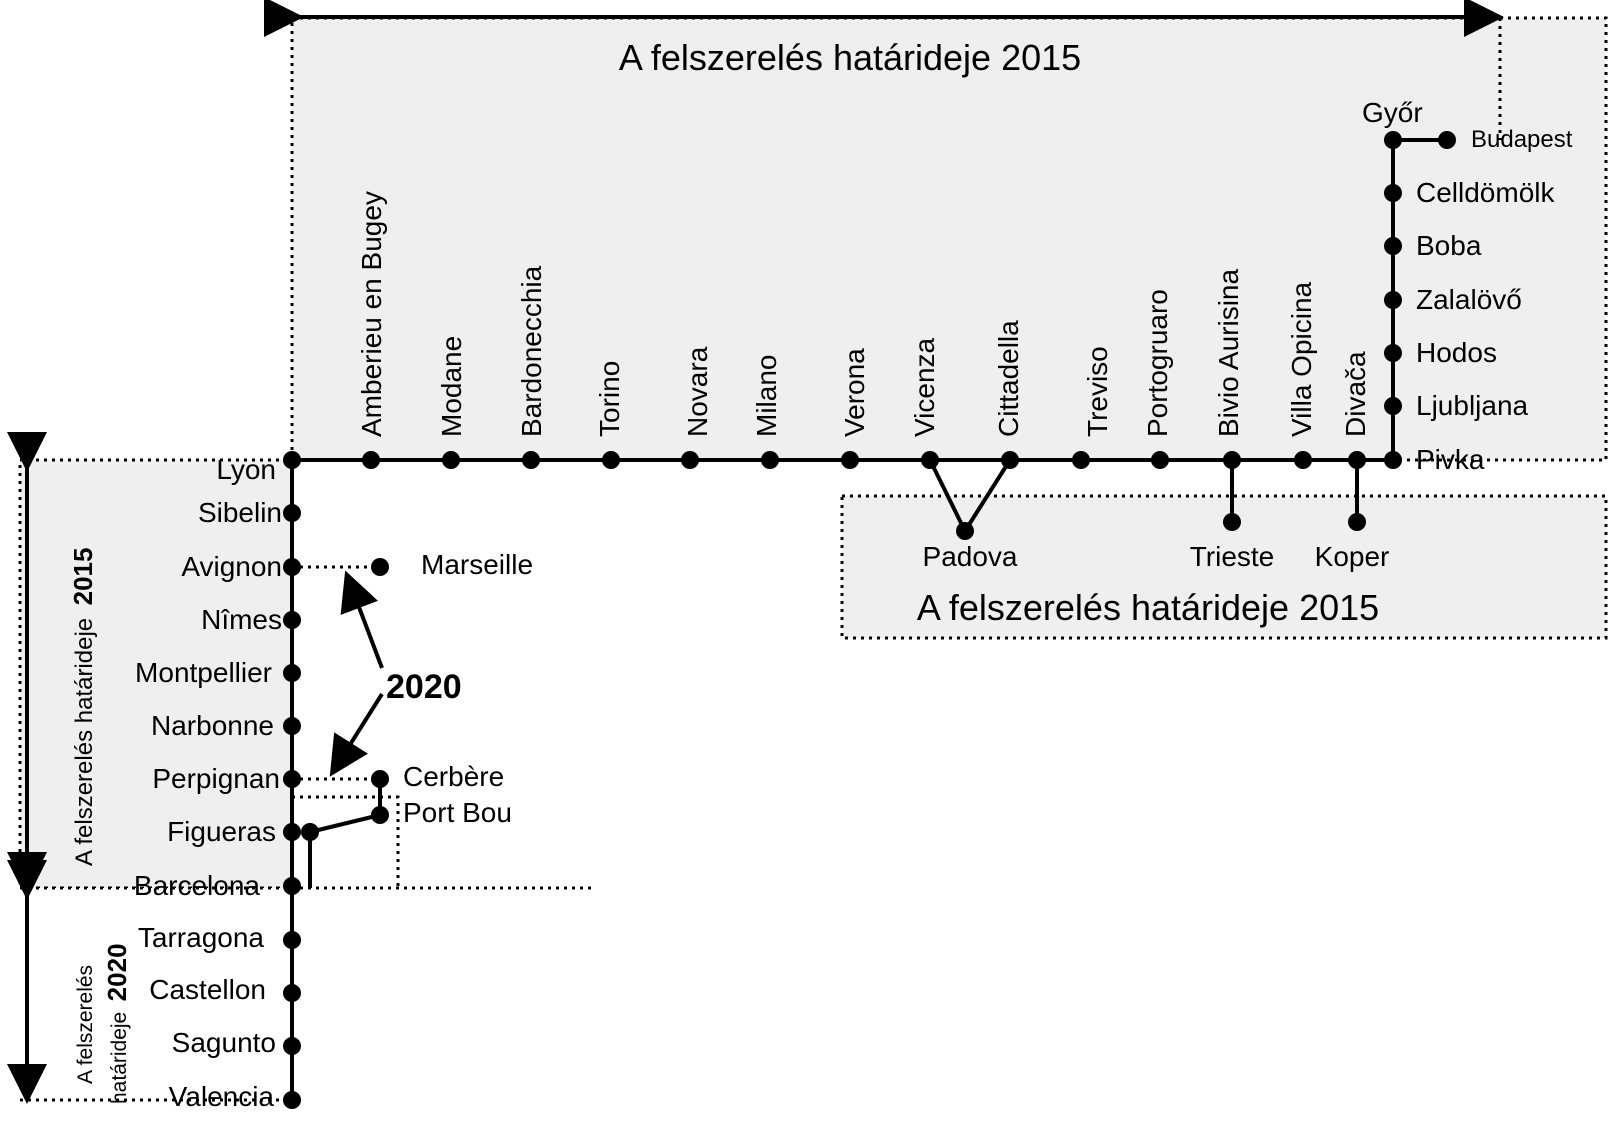 The image size is (1618, 1121). What do you see at coordinates (924, 387) in the screenshot?
I see `station-label: Vicenza` at bounding box center [924, 387].